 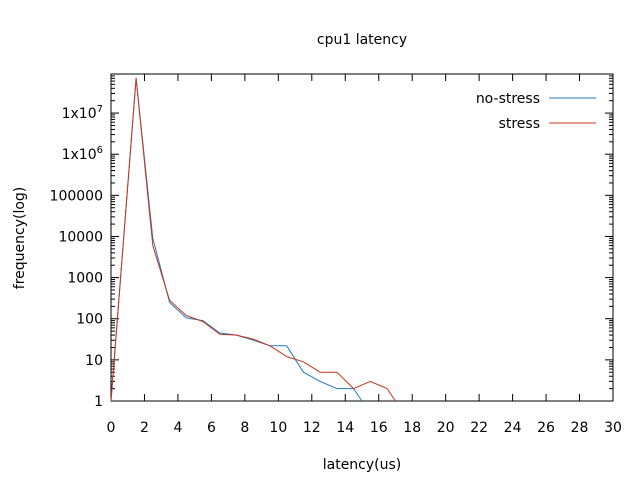 What do you see at coordinates (82, 154) in the screenshot?
I see `y-tick-label: 1x10⁶` at bounding box center [82, 154].